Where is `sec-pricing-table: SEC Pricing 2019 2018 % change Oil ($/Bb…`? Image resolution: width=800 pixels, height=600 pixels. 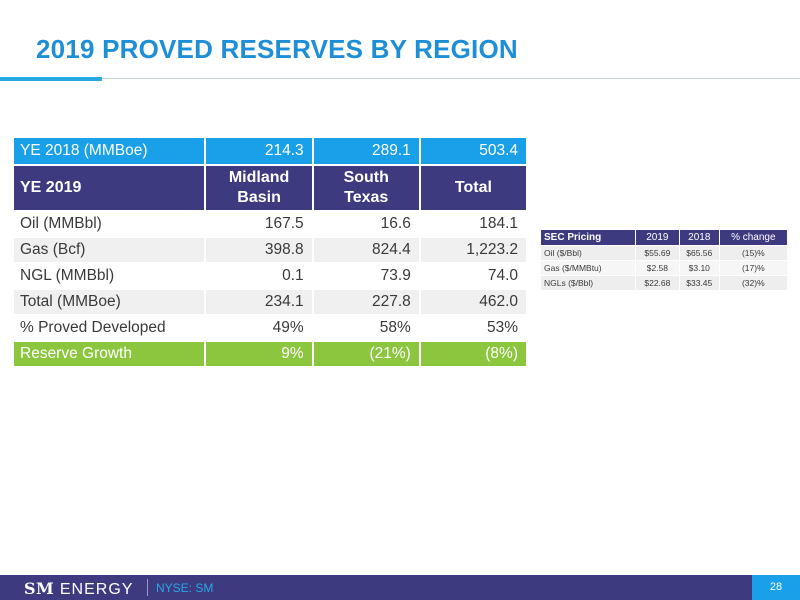
sec-pricing-table: SEC Pricing 2019 2018 % change Oil ($/Bb… is located at coordinates (664, 260).